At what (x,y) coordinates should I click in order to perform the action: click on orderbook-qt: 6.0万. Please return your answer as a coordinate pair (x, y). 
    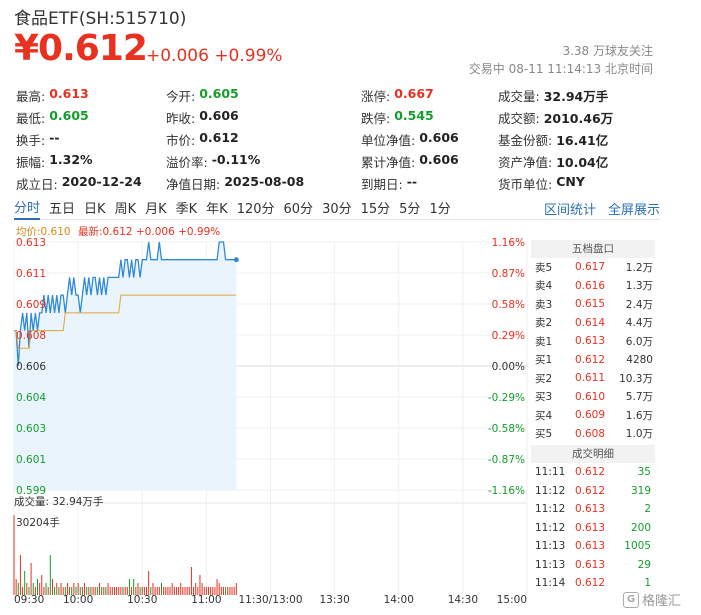
    Looking at the image, I should click on (639, 341).